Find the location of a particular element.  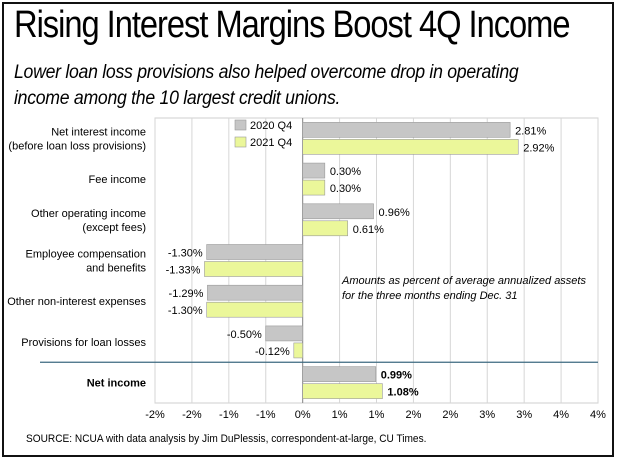

legend-label: 2021 Q4 is located at coordinates (271, 143).